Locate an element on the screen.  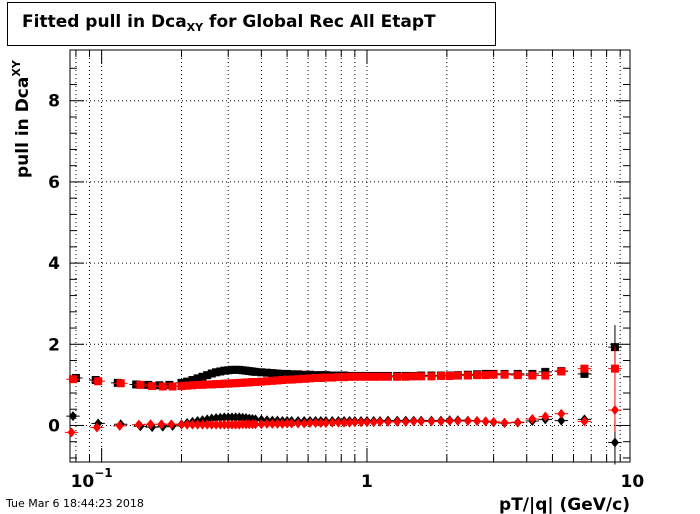
y-axis-title: pull in DcaXY is located at coordinates (21, 118).